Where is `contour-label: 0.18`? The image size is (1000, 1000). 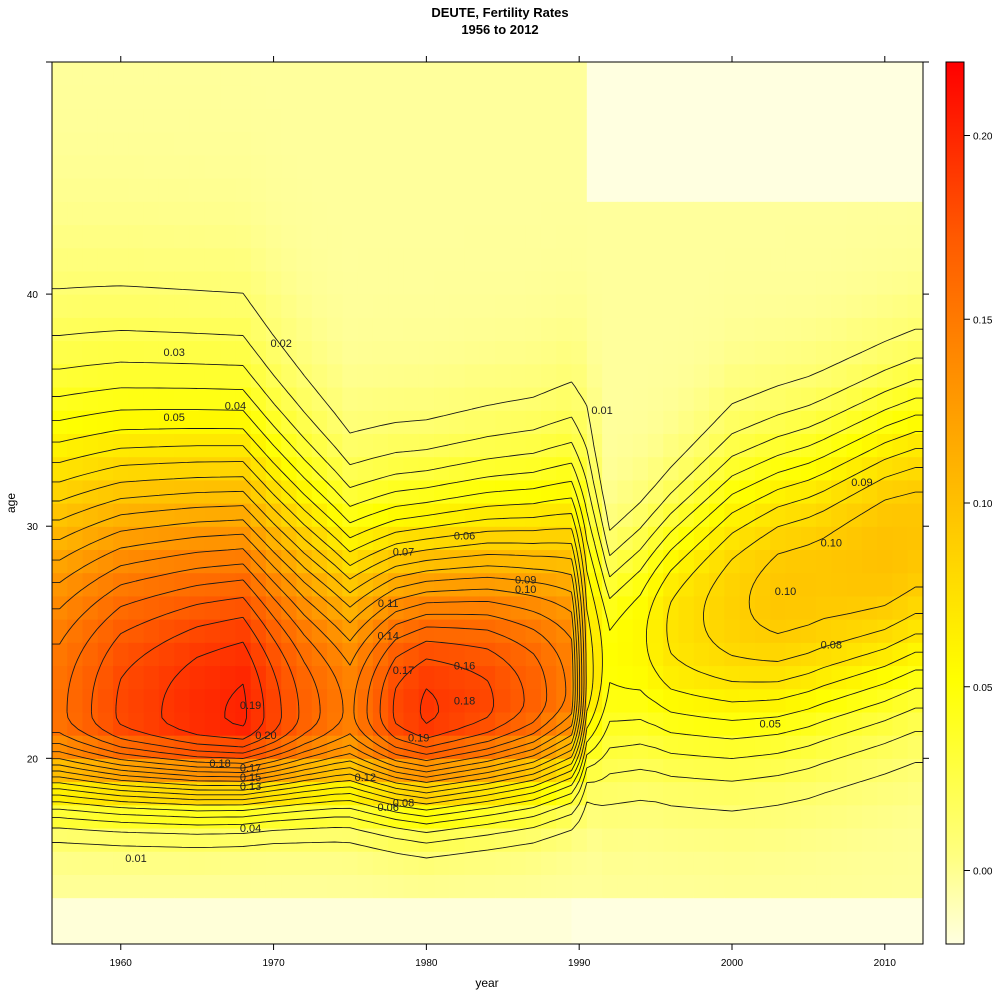
contour-label: 0.18 is located at coordinates (219, 764).